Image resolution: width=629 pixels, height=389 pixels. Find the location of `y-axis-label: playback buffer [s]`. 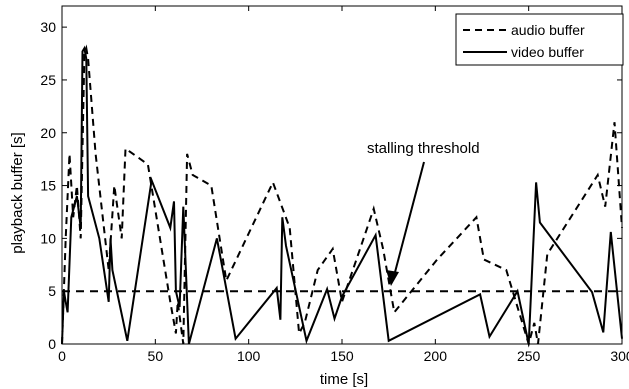

y-axis-label: playback buffer [s] is located at coordinates (17, 192).